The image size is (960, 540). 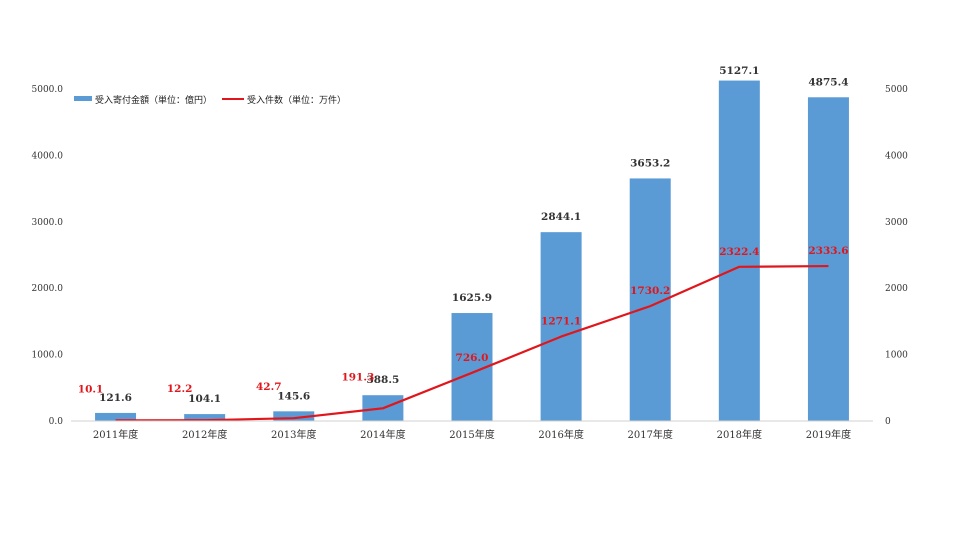 I want to click on x-axis-tick-label: 2018年度, so click(x=739, y=434).